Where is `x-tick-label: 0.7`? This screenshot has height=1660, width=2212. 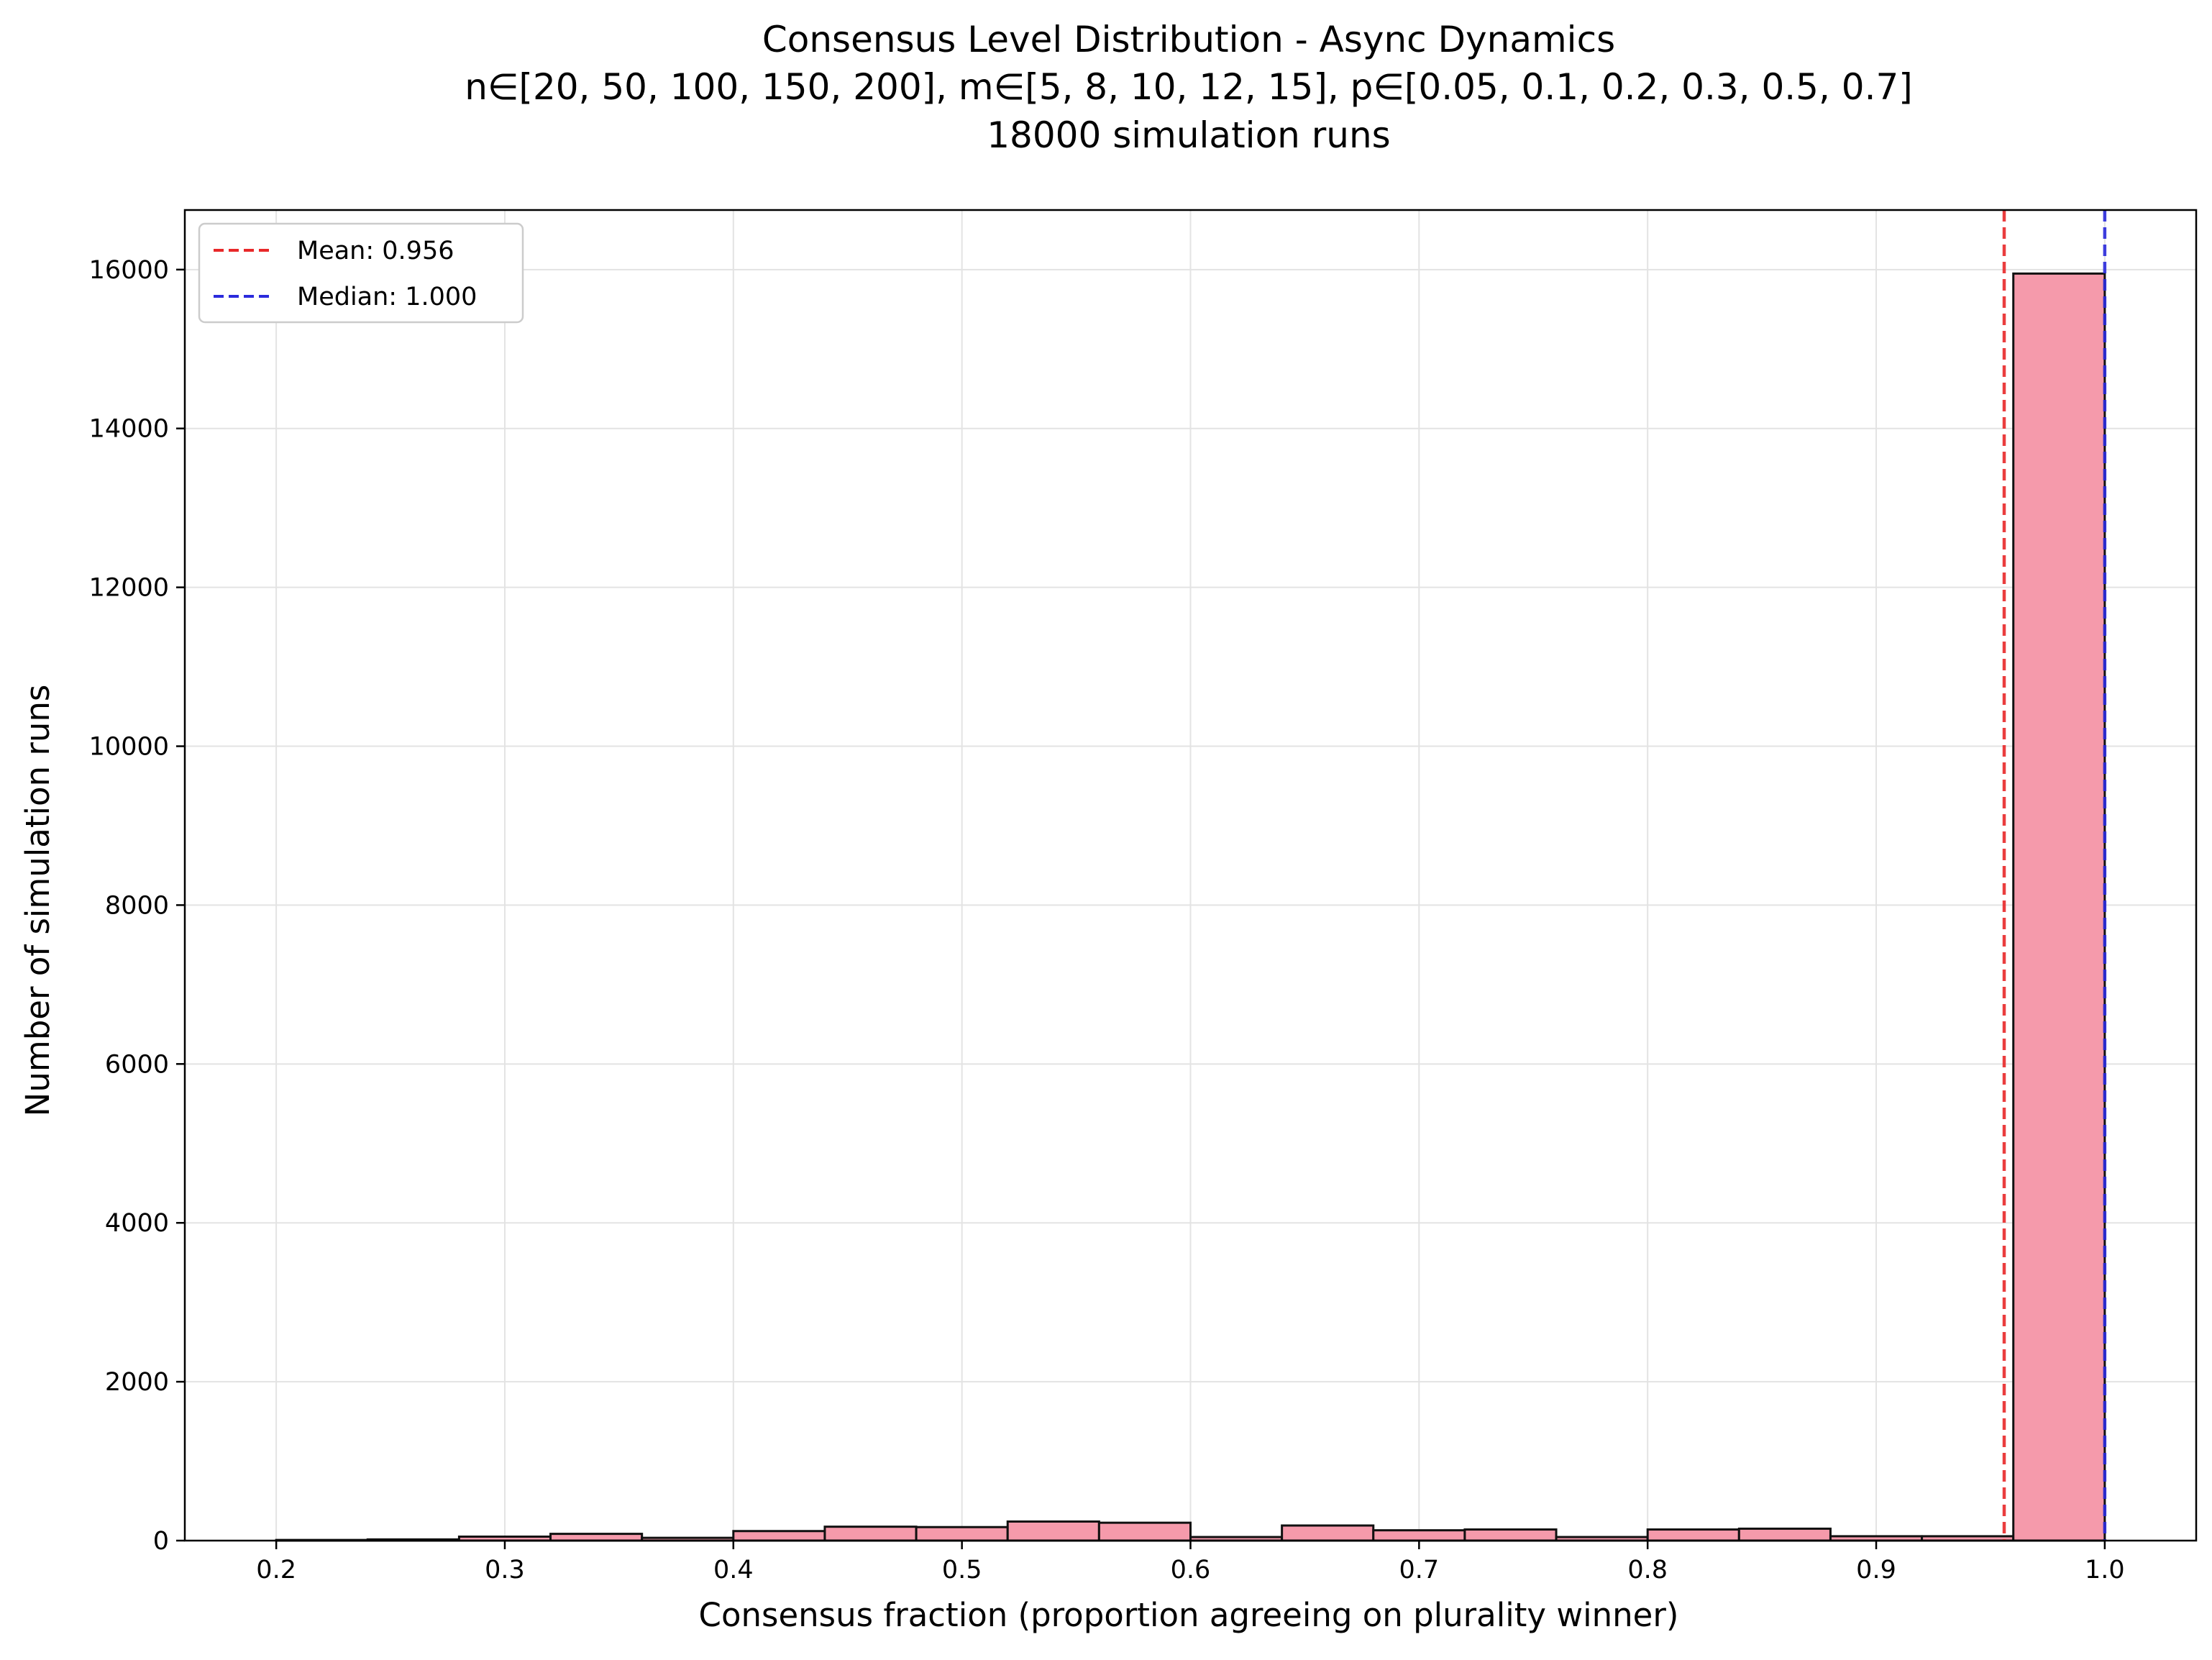
x-tick-label: 0.7 is located at coordinates (1419, 1570).